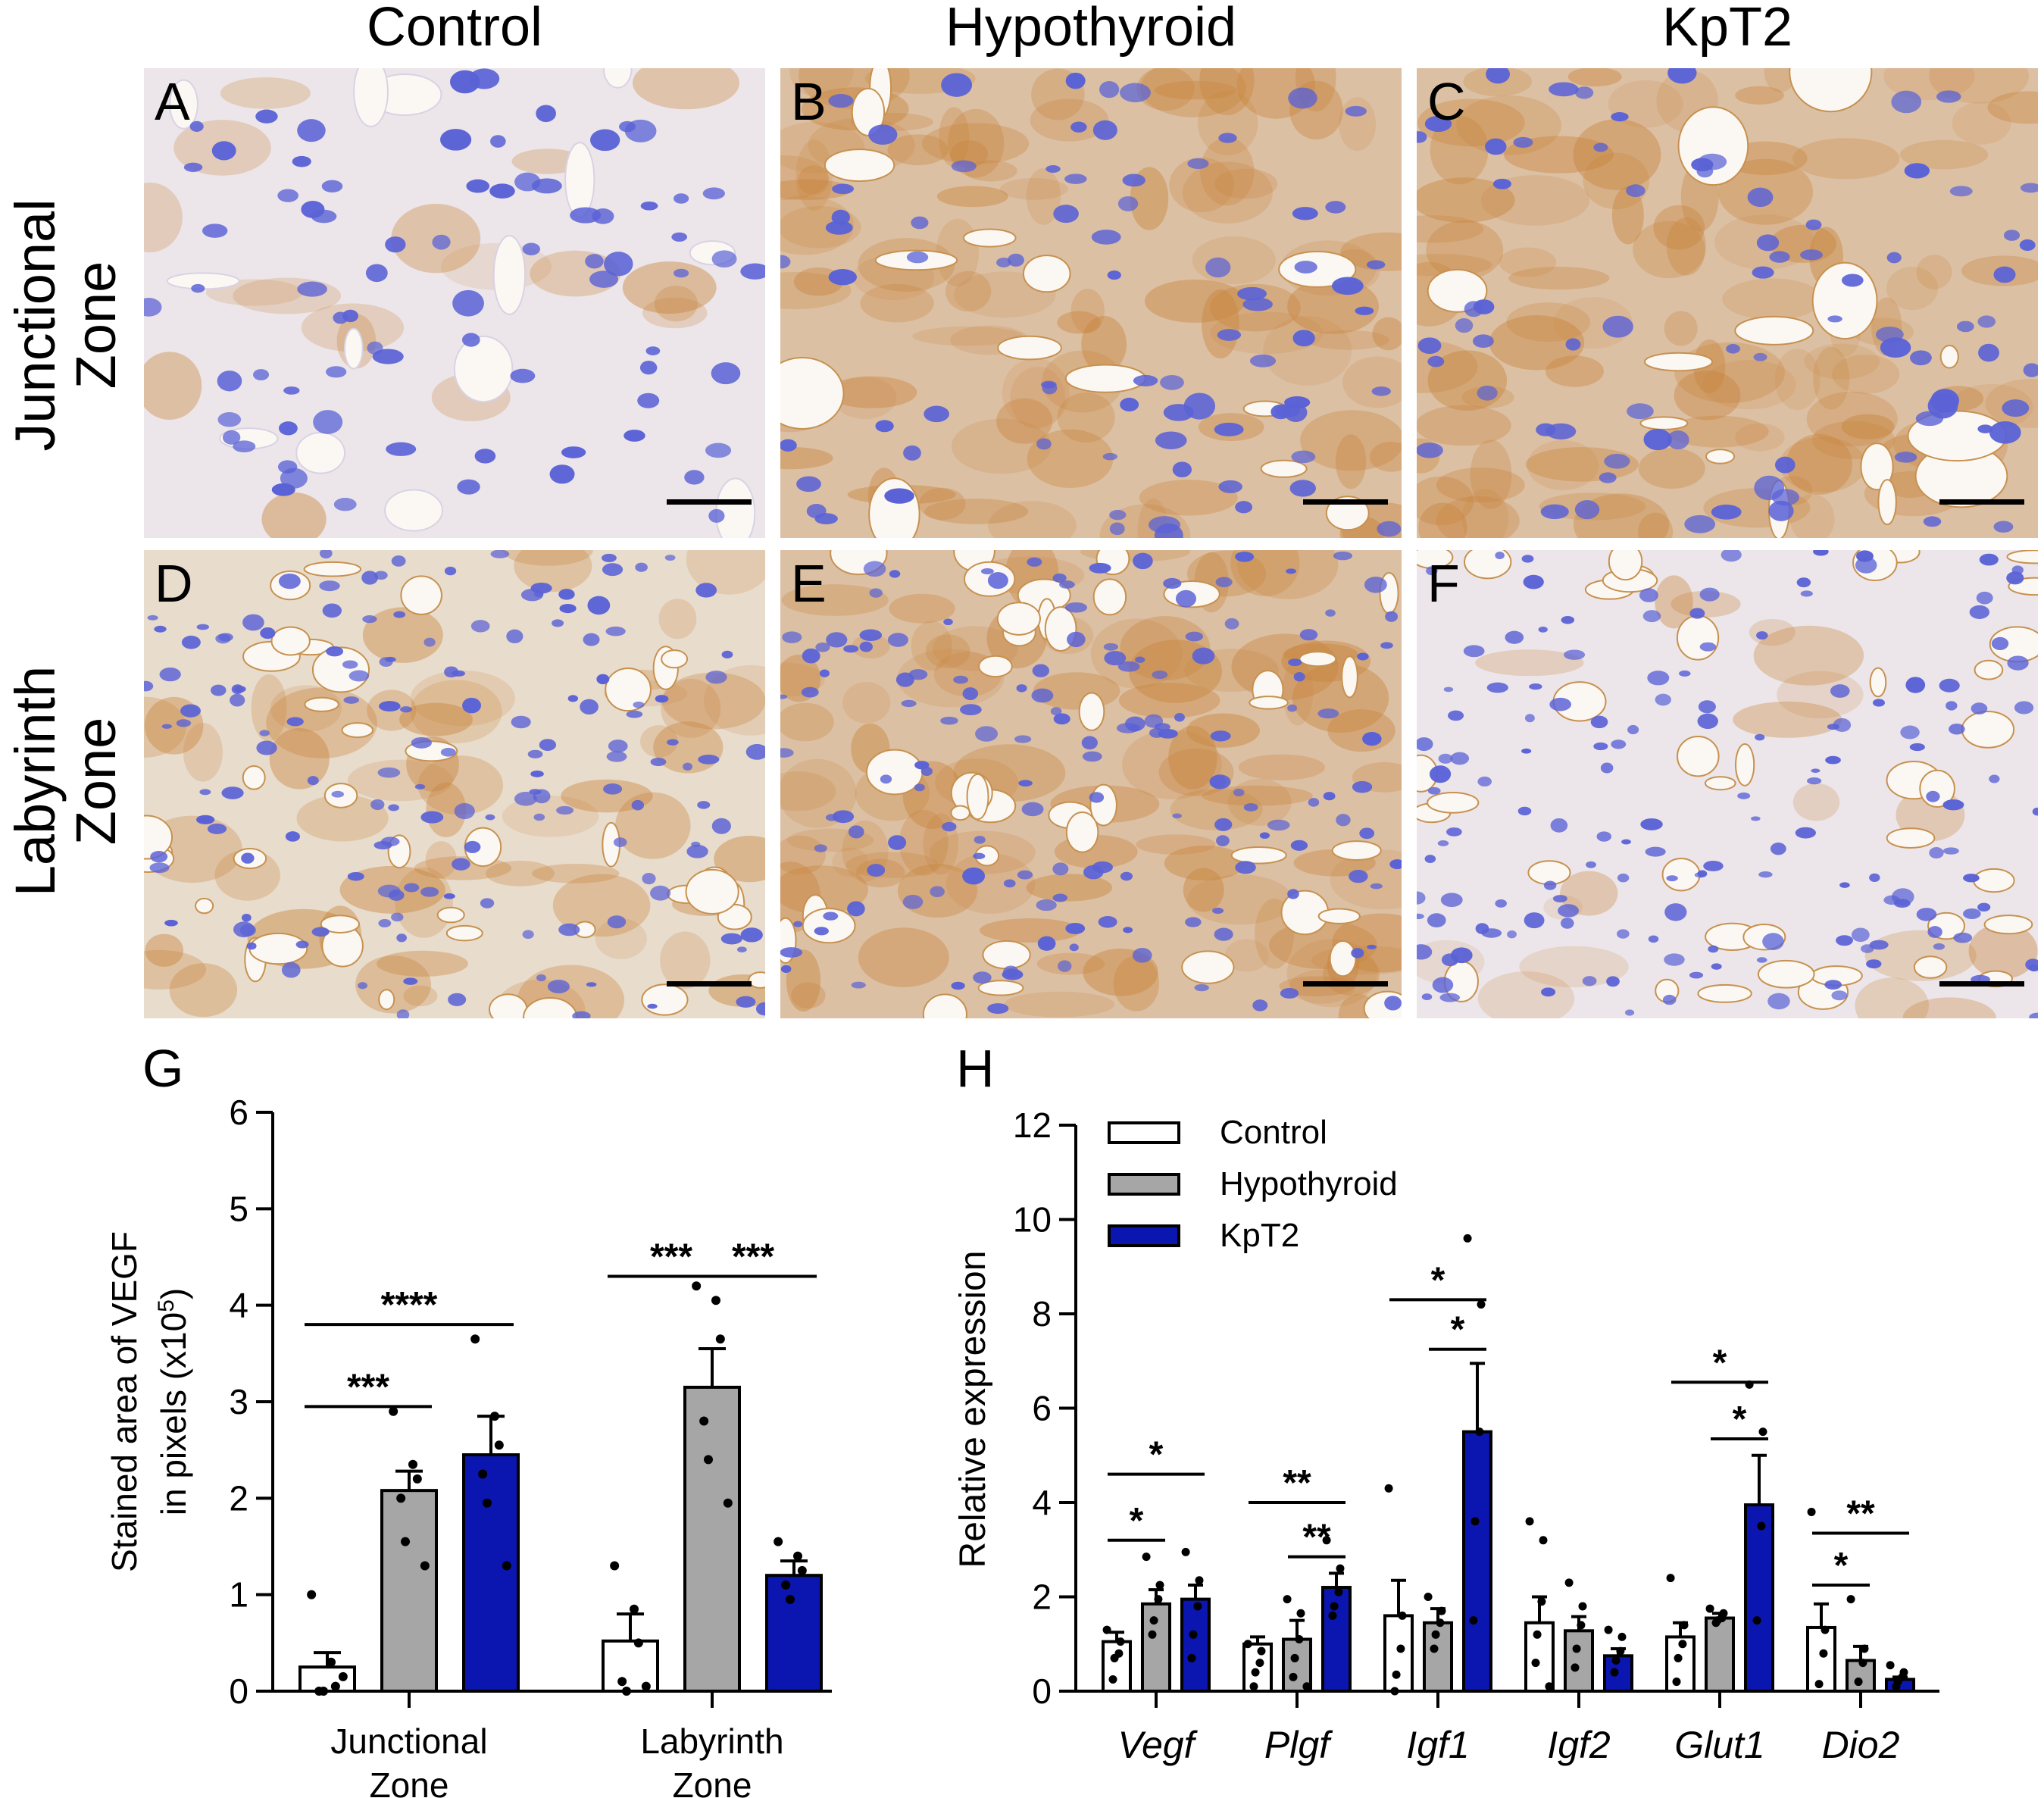 This screenshot has width=2044, height=1798. Describe the element at coordinates (1720, 1655) in the screenshot. I see `bar-hypothyroid` at that location.